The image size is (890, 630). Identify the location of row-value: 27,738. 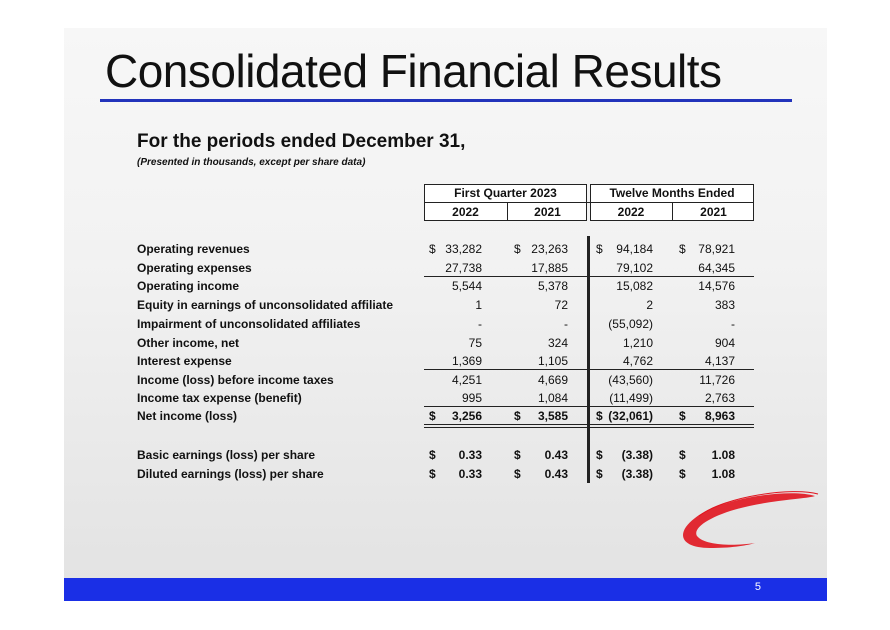
(463, 268).